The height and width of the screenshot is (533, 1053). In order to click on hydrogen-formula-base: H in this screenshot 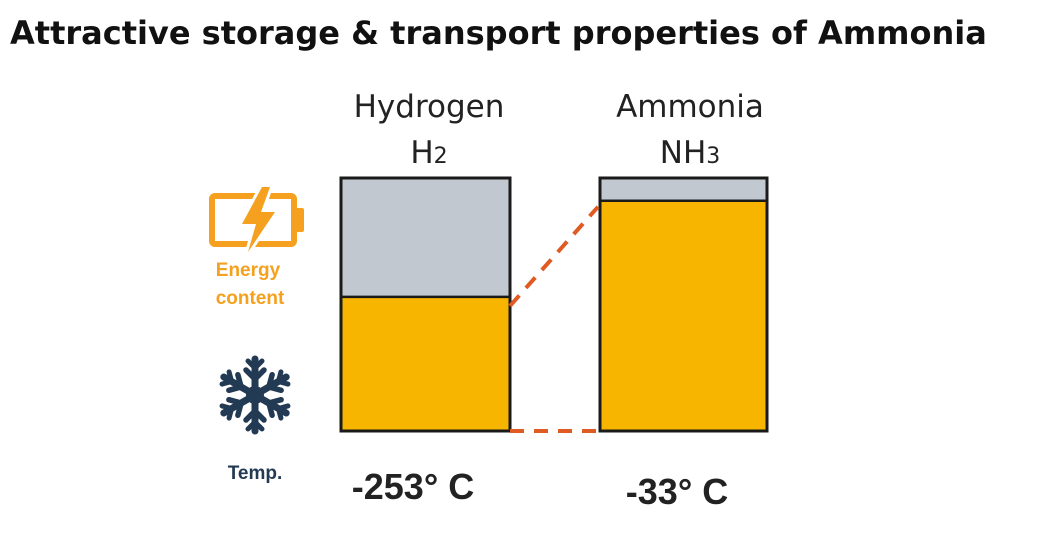, I will do `click(421, 153)`.